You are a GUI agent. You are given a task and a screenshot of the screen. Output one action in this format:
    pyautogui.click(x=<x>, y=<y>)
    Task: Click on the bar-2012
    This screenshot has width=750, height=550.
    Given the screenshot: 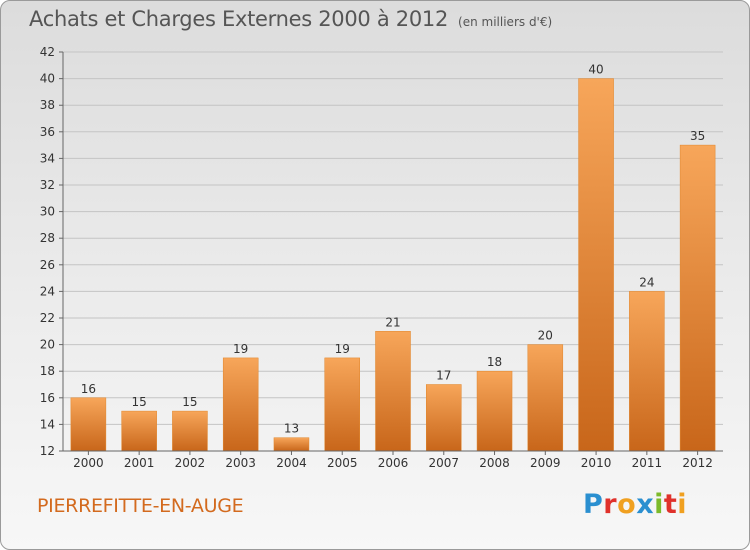 What is the action you would take?
    pyautogui.click(x=697, y=298)
    